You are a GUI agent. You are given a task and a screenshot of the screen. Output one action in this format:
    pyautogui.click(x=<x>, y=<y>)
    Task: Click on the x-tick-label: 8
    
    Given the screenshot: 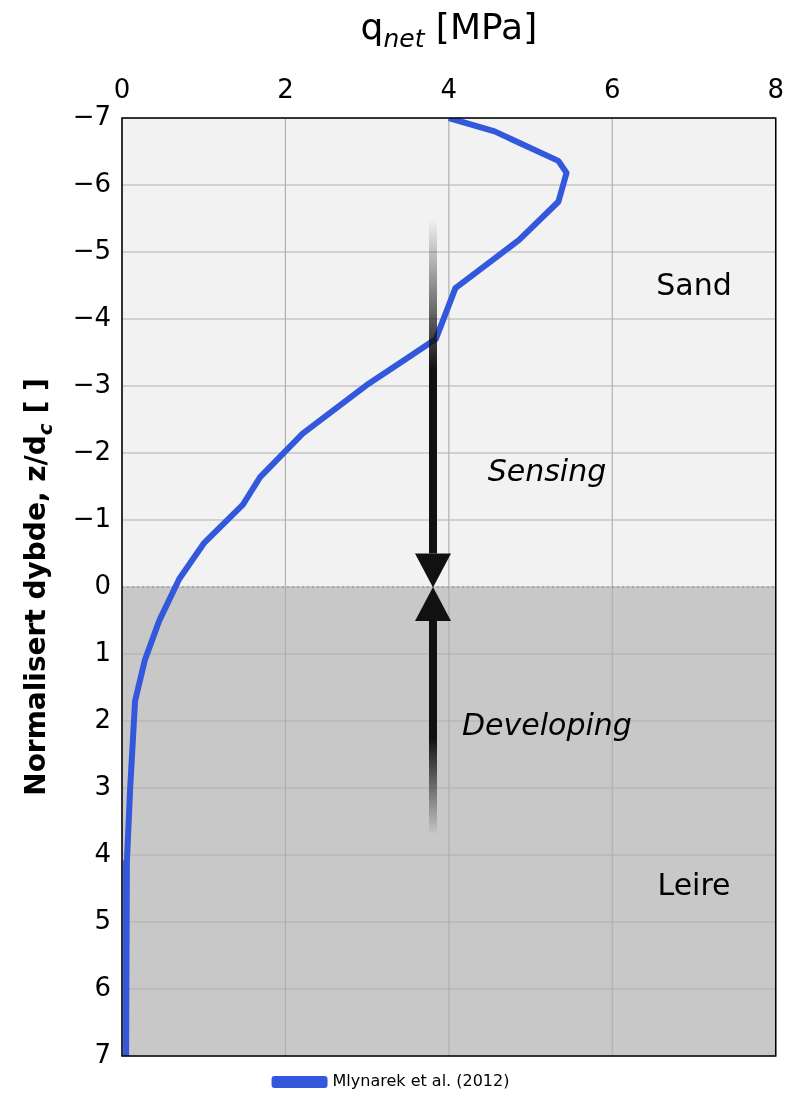 What is the action you would take?
    pyautogui.click(x=775, y=89)
    